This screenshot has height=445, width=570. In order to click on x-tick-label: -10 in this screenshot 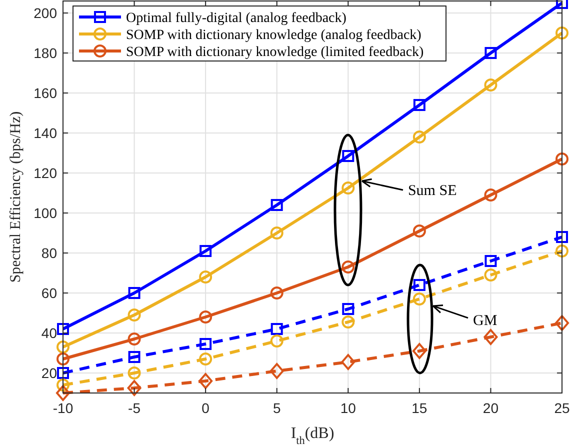, I will do `click(63, 408)`.